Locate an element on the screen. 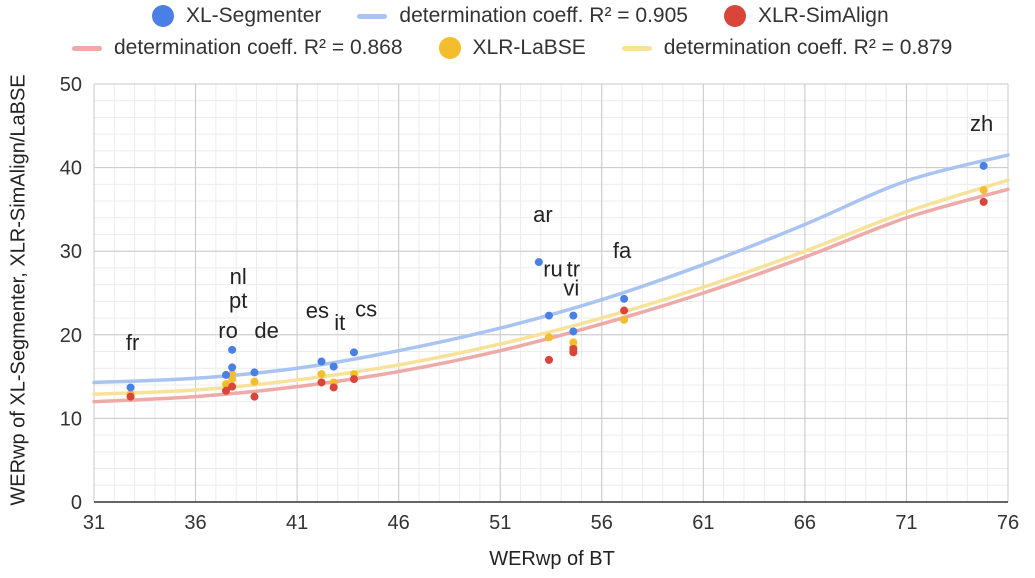 This screenshot has height=578, width=1035. x-tick-label: 56 is located at coordinates (602, 523).